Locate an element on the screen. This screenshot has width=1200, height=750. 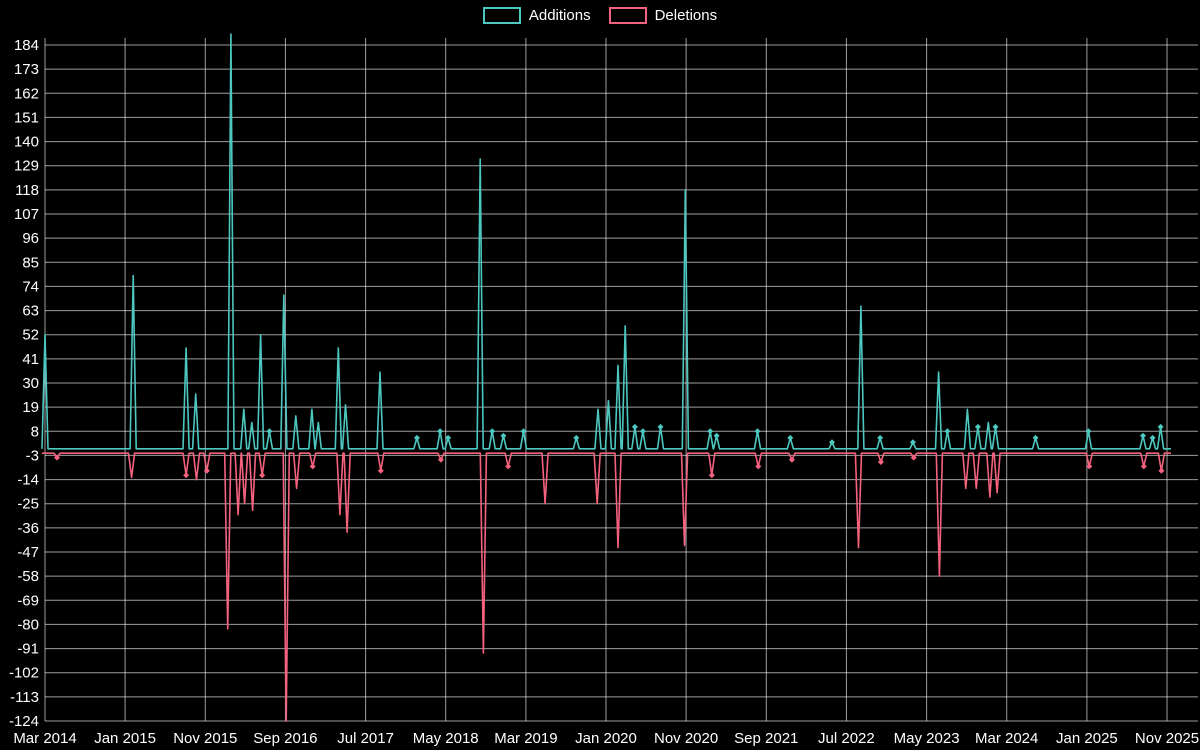
deletions-swatch-icon is located at coordinates (627, 15).